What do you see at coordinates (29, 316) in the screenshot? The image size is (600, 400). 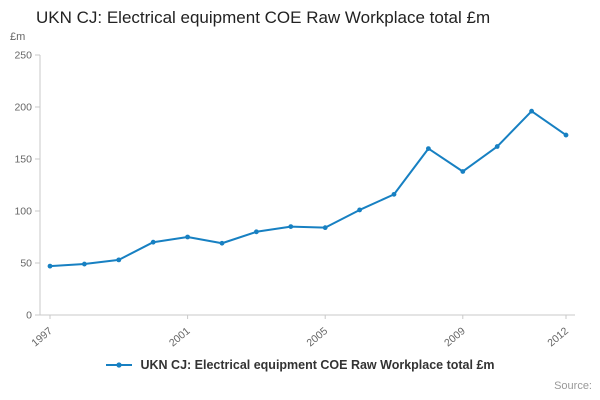 I see `svg-text: 0` at bounding box center [29, 316].